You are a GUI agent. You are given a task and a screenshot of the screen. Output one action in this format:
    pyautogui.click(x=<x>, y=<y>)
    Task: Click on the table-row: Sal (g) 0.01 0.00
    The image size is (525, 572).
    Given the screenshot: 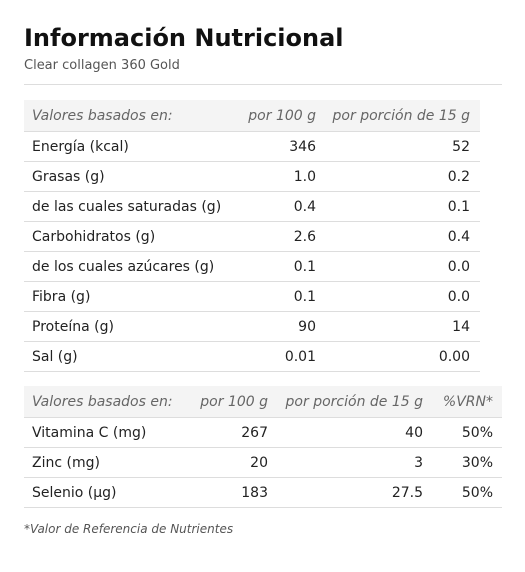 What is the action you would take?
    pyautogui.click(x=252, y=357)
    